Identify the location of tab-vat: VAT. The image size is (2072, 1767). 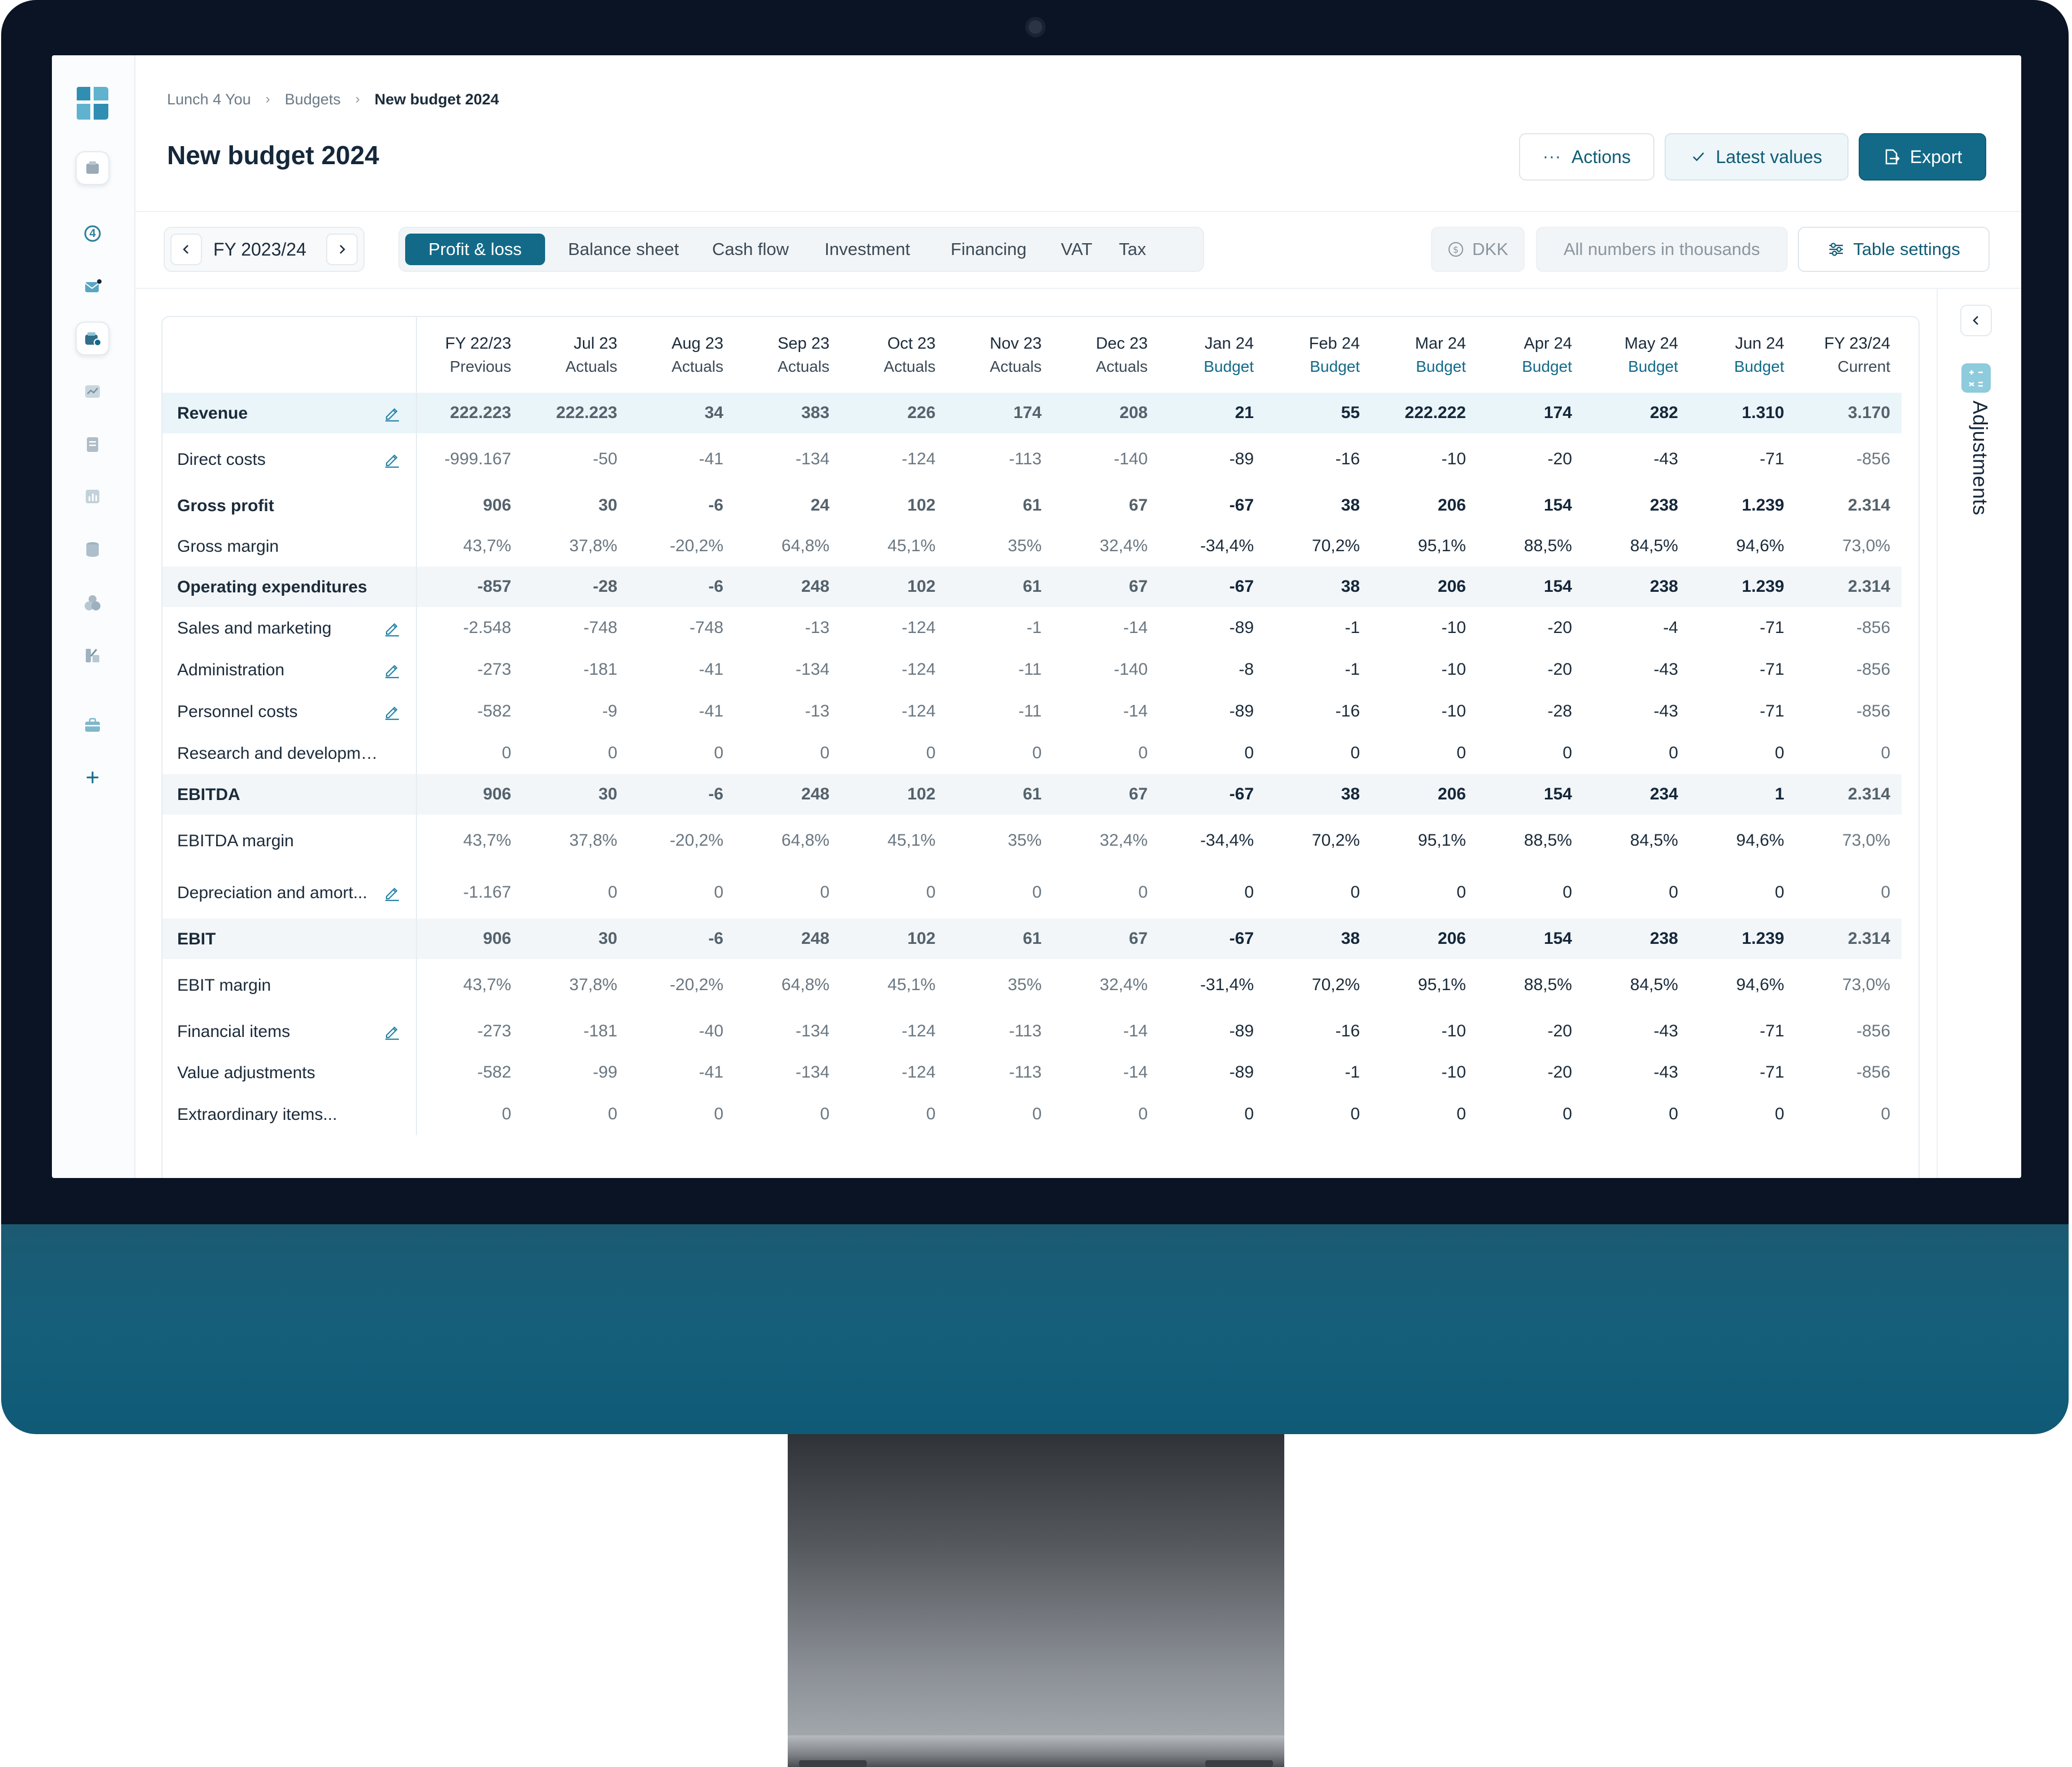
(1077, 249).